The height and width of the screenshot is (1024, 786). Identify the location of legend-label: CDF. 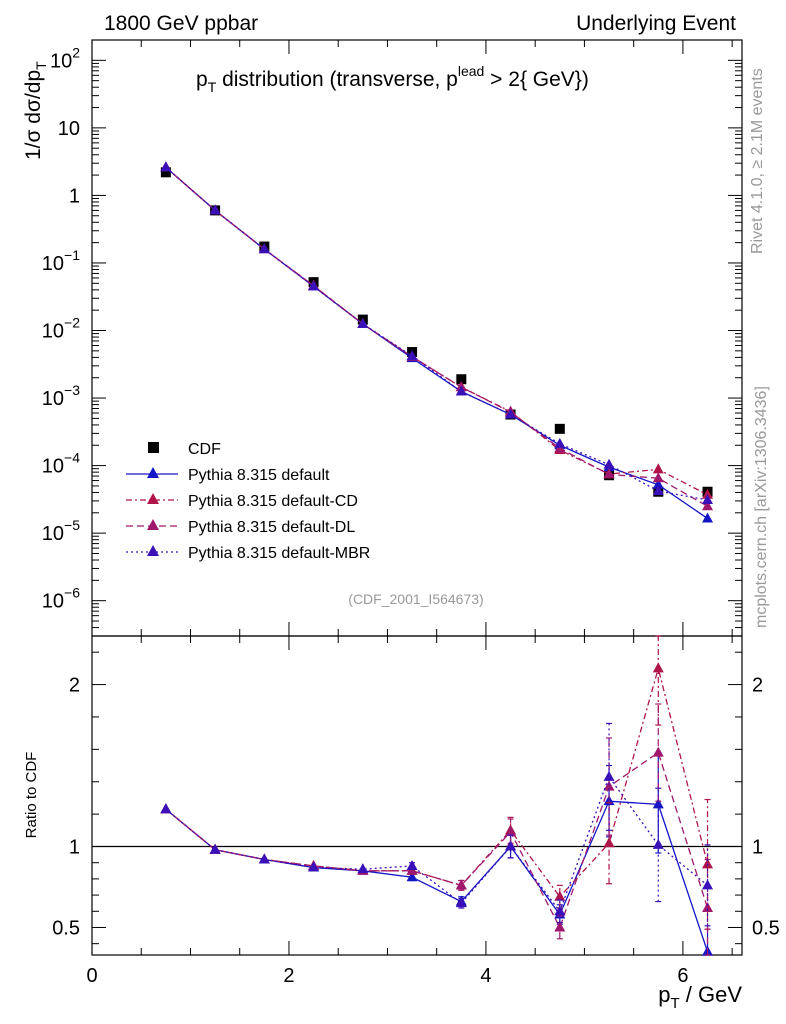
(204, 449).